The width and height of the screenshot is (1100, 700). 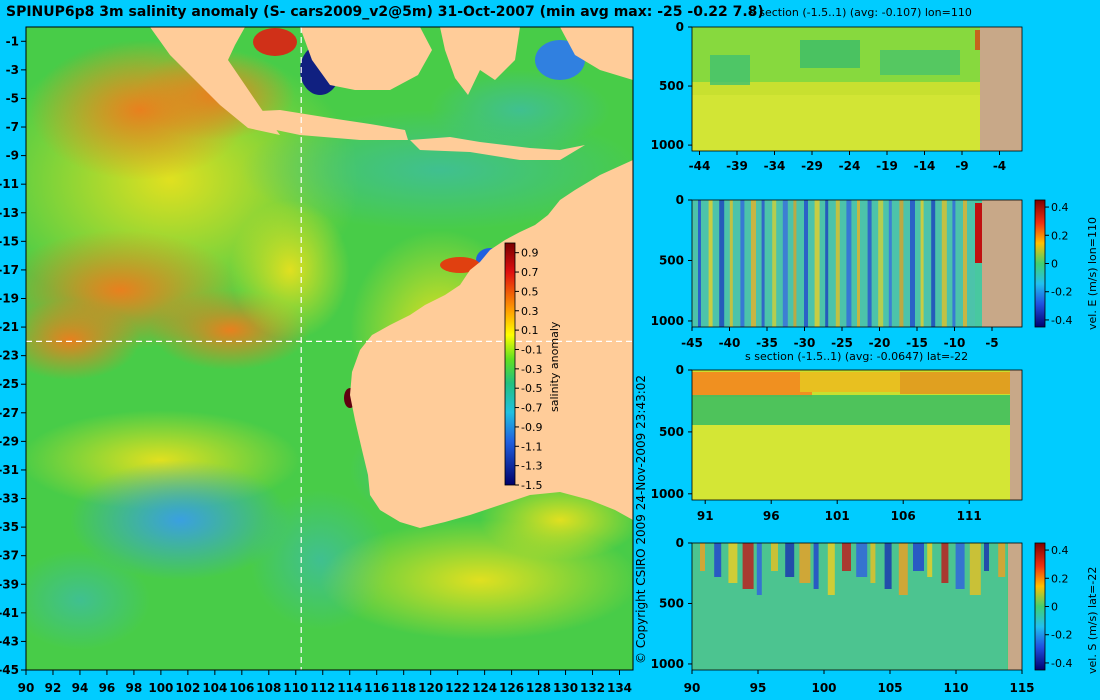 What do you see at coordinates (667, 321) in the screenshot?
I see `vel-e-section-lon110-y-tick-label: 1000` at bounding box center [667, 321].